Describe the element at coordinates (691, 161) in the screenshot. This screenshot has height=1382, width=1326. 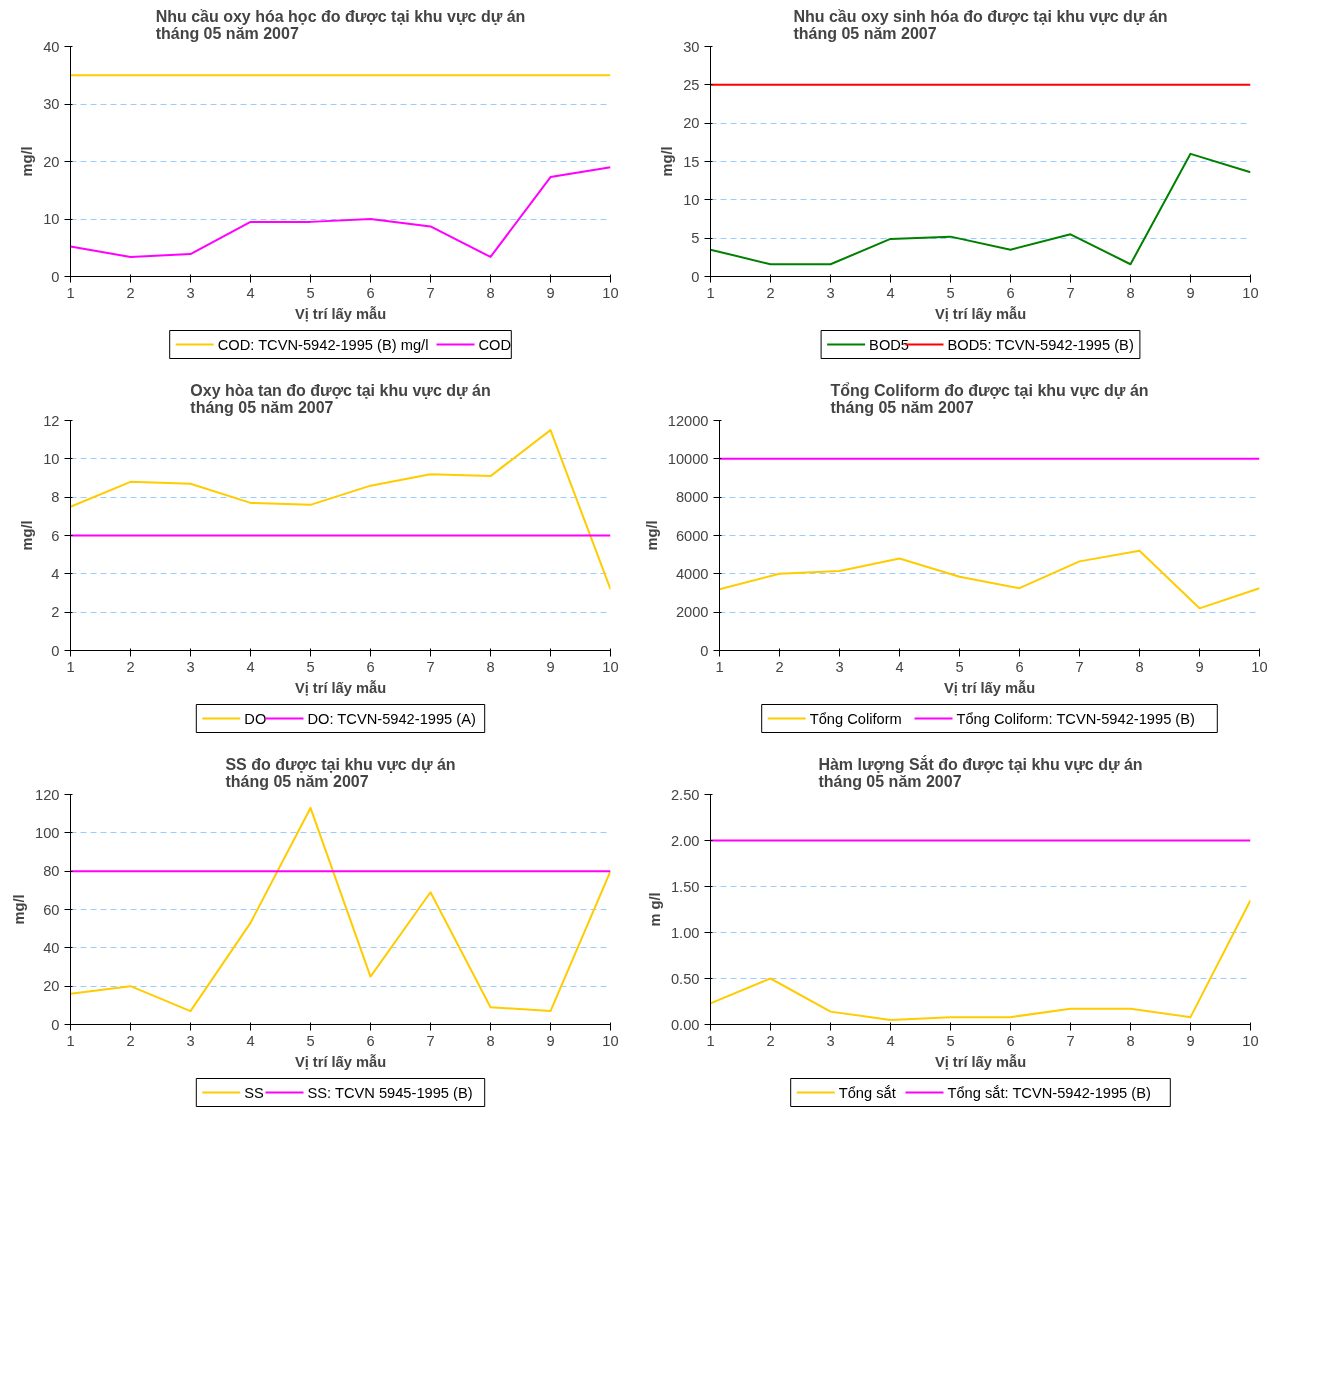
I see `y-tick-label: 15` at that location.